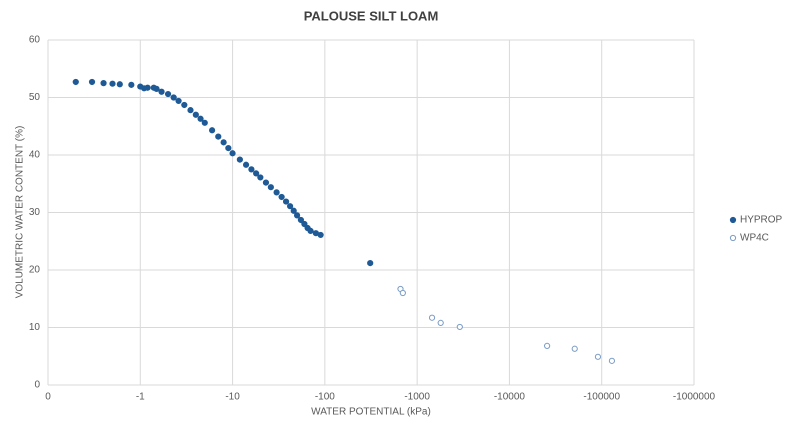  I want to click on y-tick-label: 60, so click(35, 40).